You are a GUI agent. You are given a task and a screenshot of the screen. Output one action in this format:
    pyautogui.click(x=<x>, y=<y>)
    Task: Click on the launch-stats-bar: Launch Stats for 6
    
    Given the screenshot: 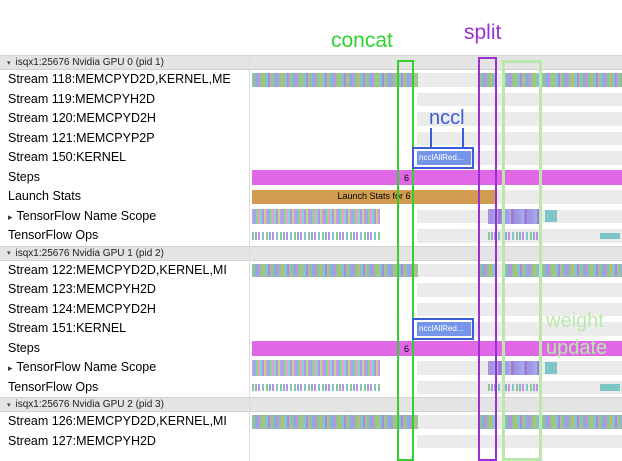 What is the action you would take?
    pyautogui.click(x=374, y=197)
    